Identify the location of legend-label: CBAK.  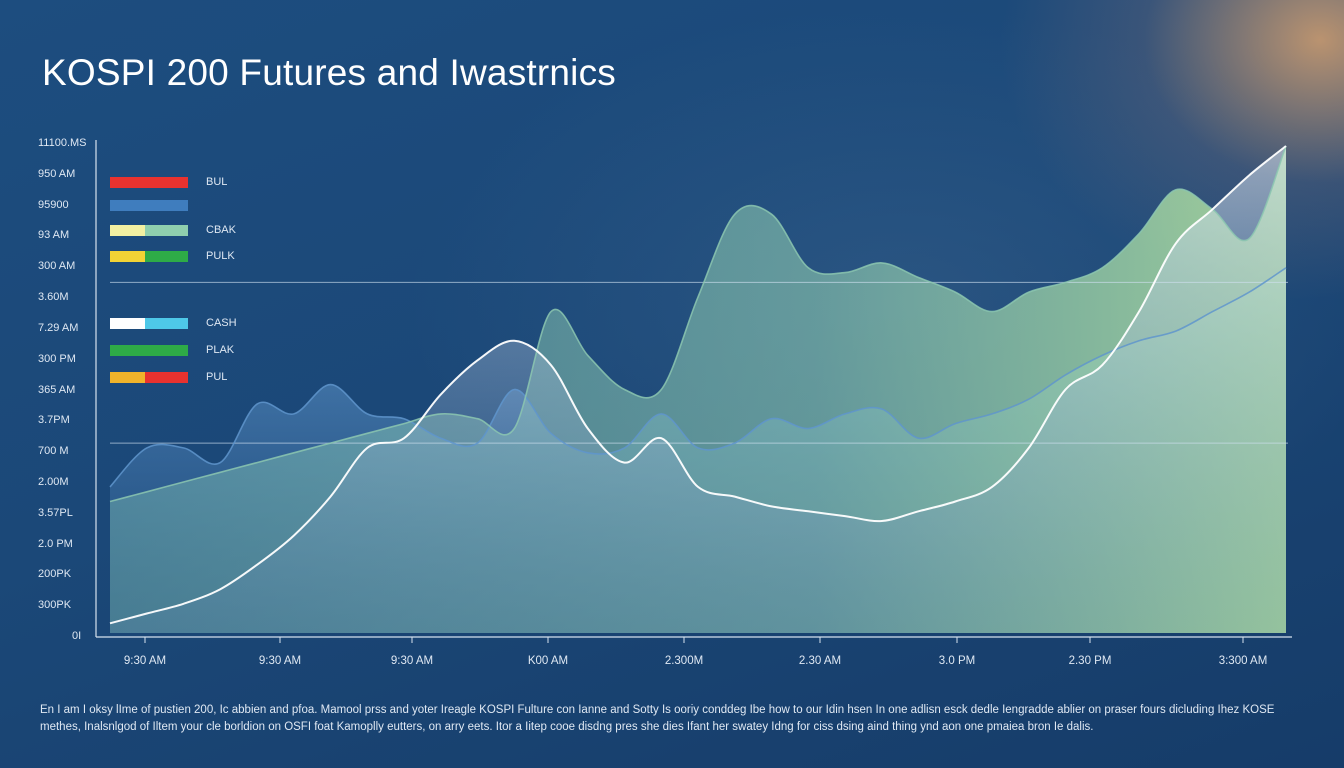
(221, 230).